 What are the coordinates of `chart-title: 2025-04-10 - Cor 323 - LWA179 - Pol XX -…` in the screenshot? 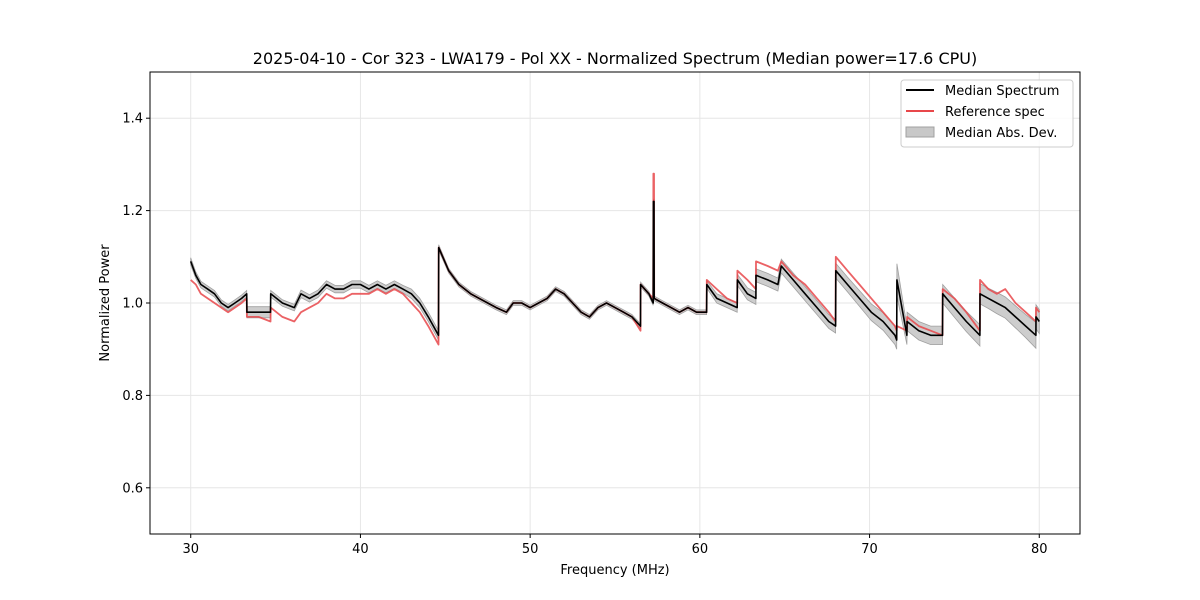 It's located at (615, 58).